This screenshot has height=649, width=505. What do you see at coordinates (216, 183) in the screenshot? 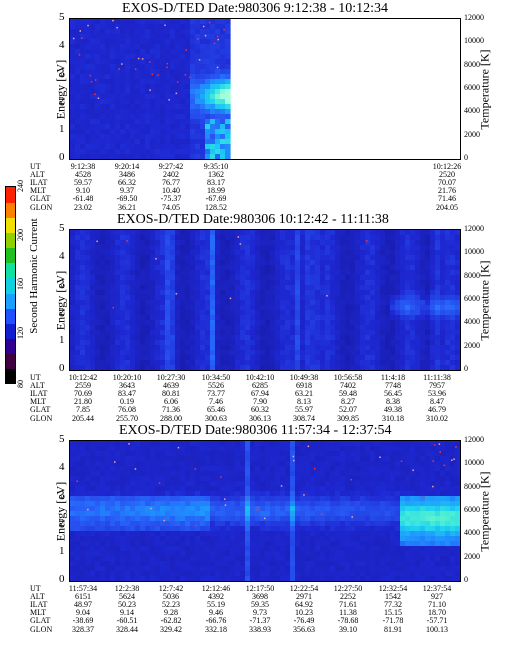
I see `ephemeris-value: 83.17` at bounding box center [216, 183].